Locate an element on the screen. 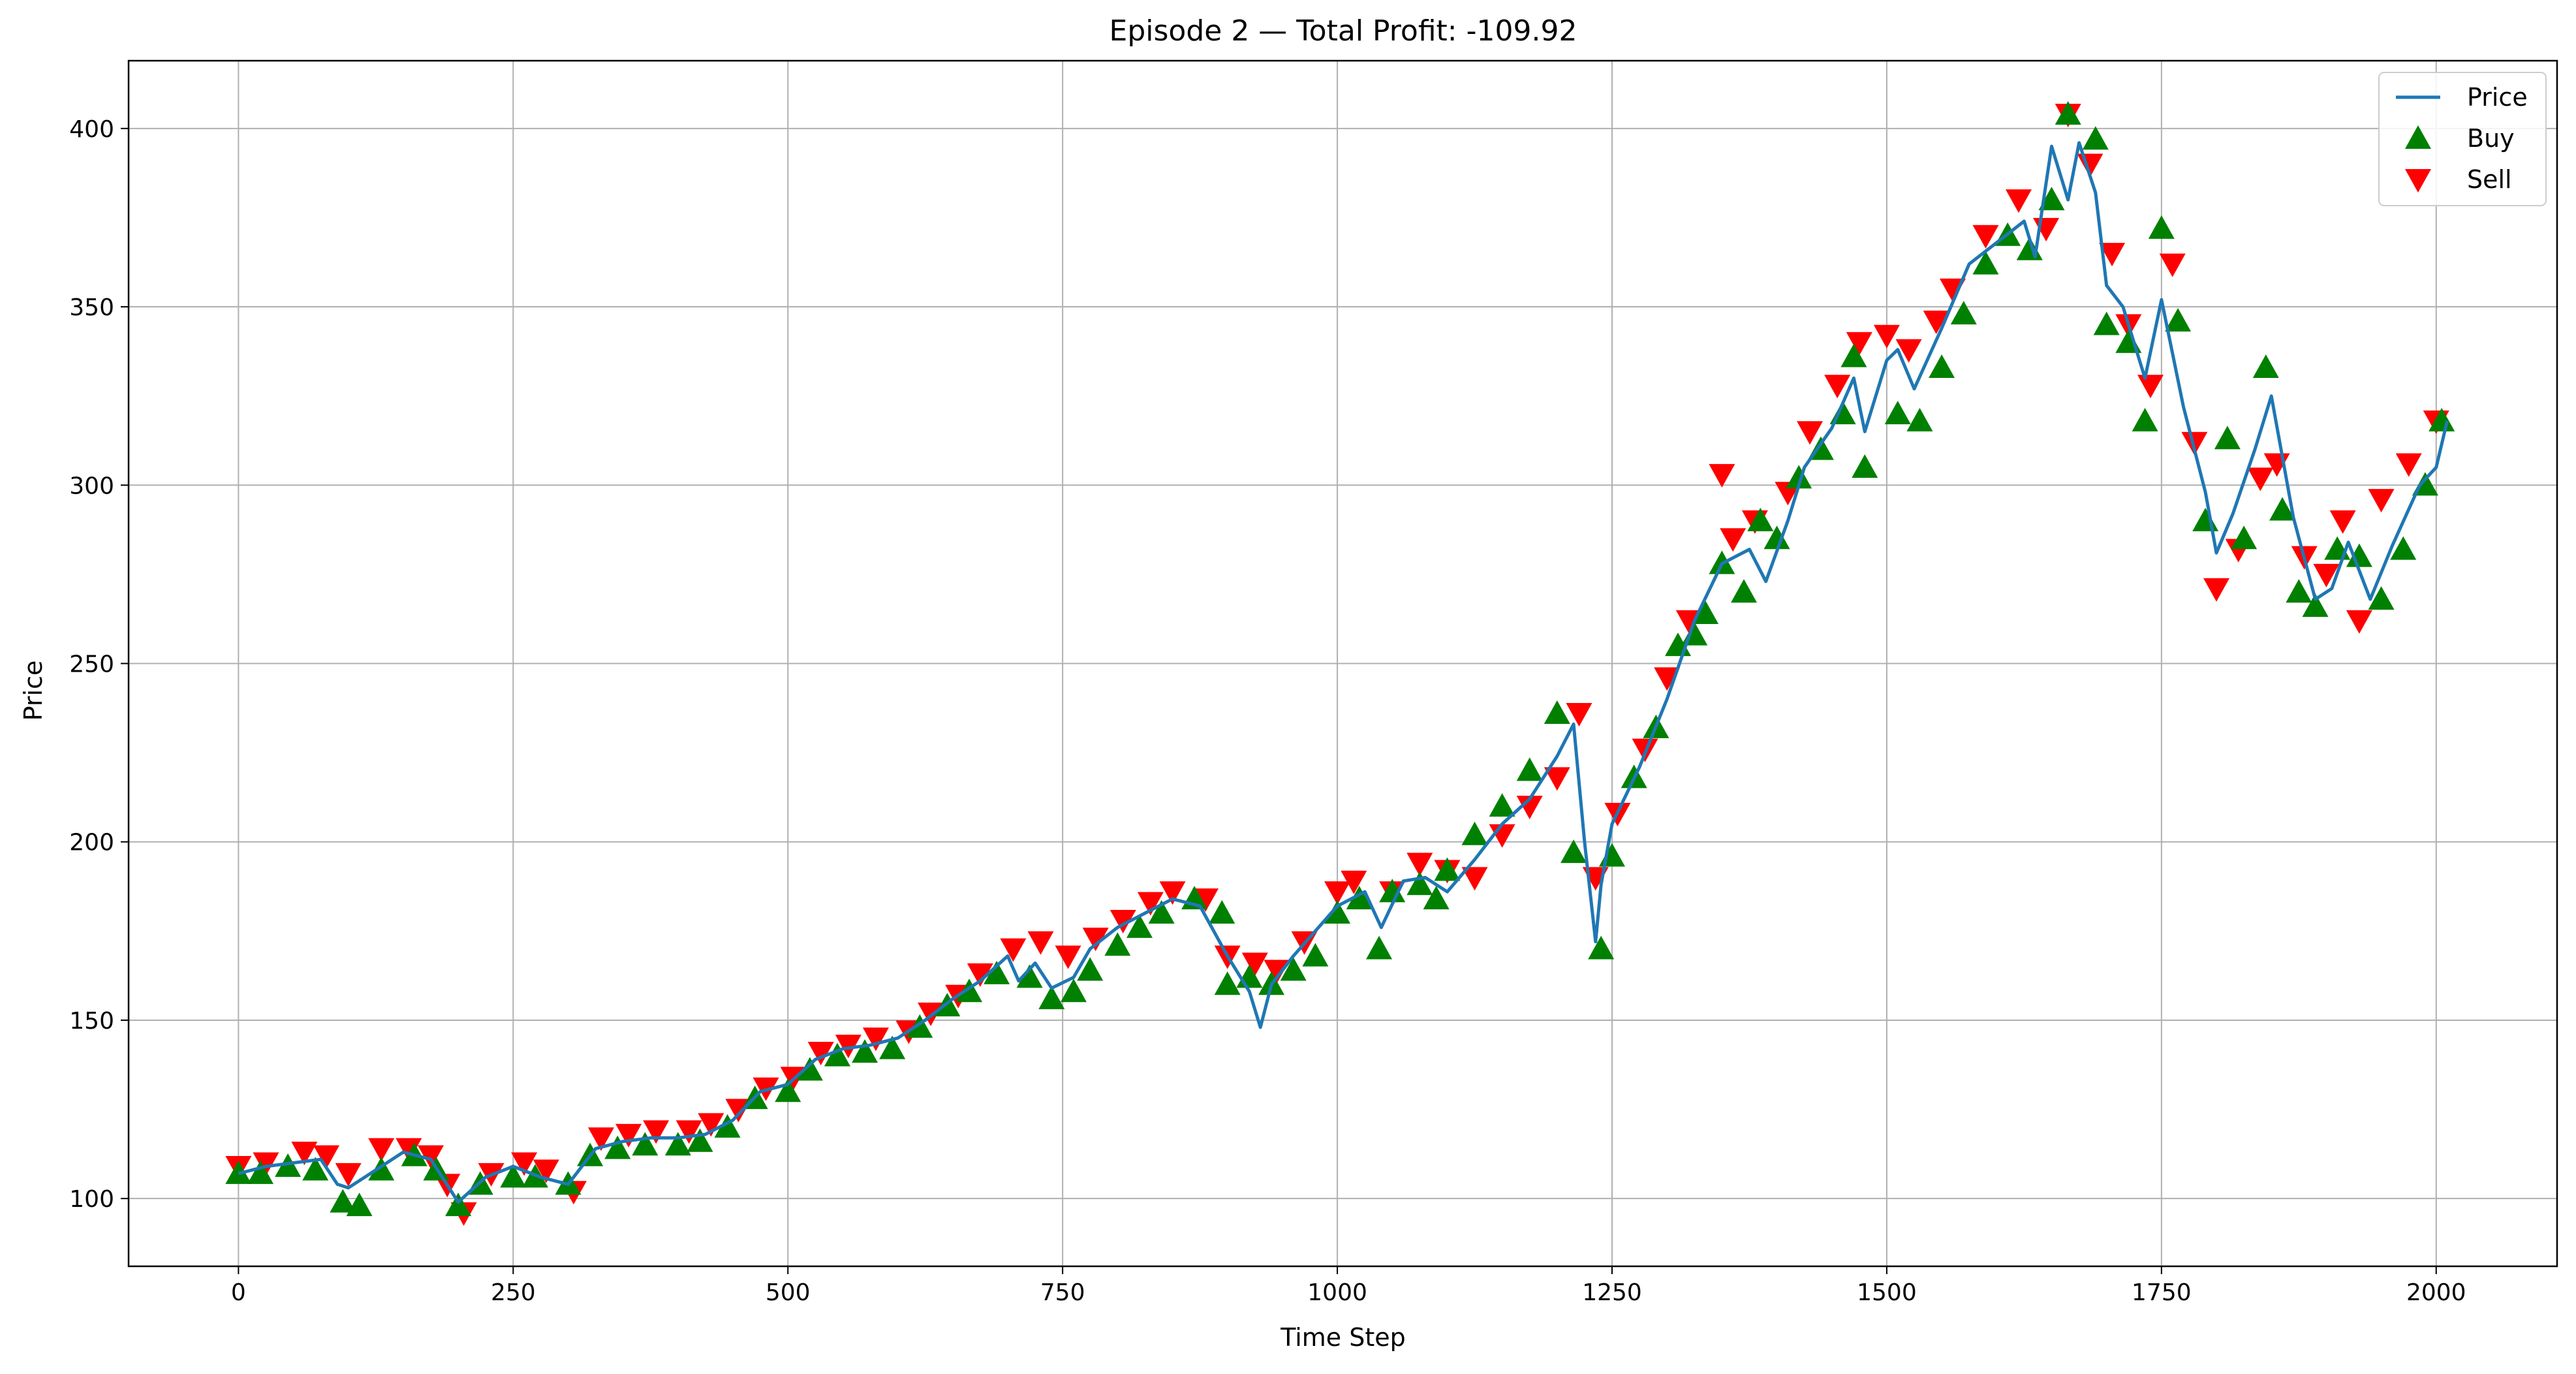 Image resolution: width=2576 pixels, height=1374 pixels. chart-title: Episode 2 — Total Profit: -109.92 is located at coordinates (1343, 31).